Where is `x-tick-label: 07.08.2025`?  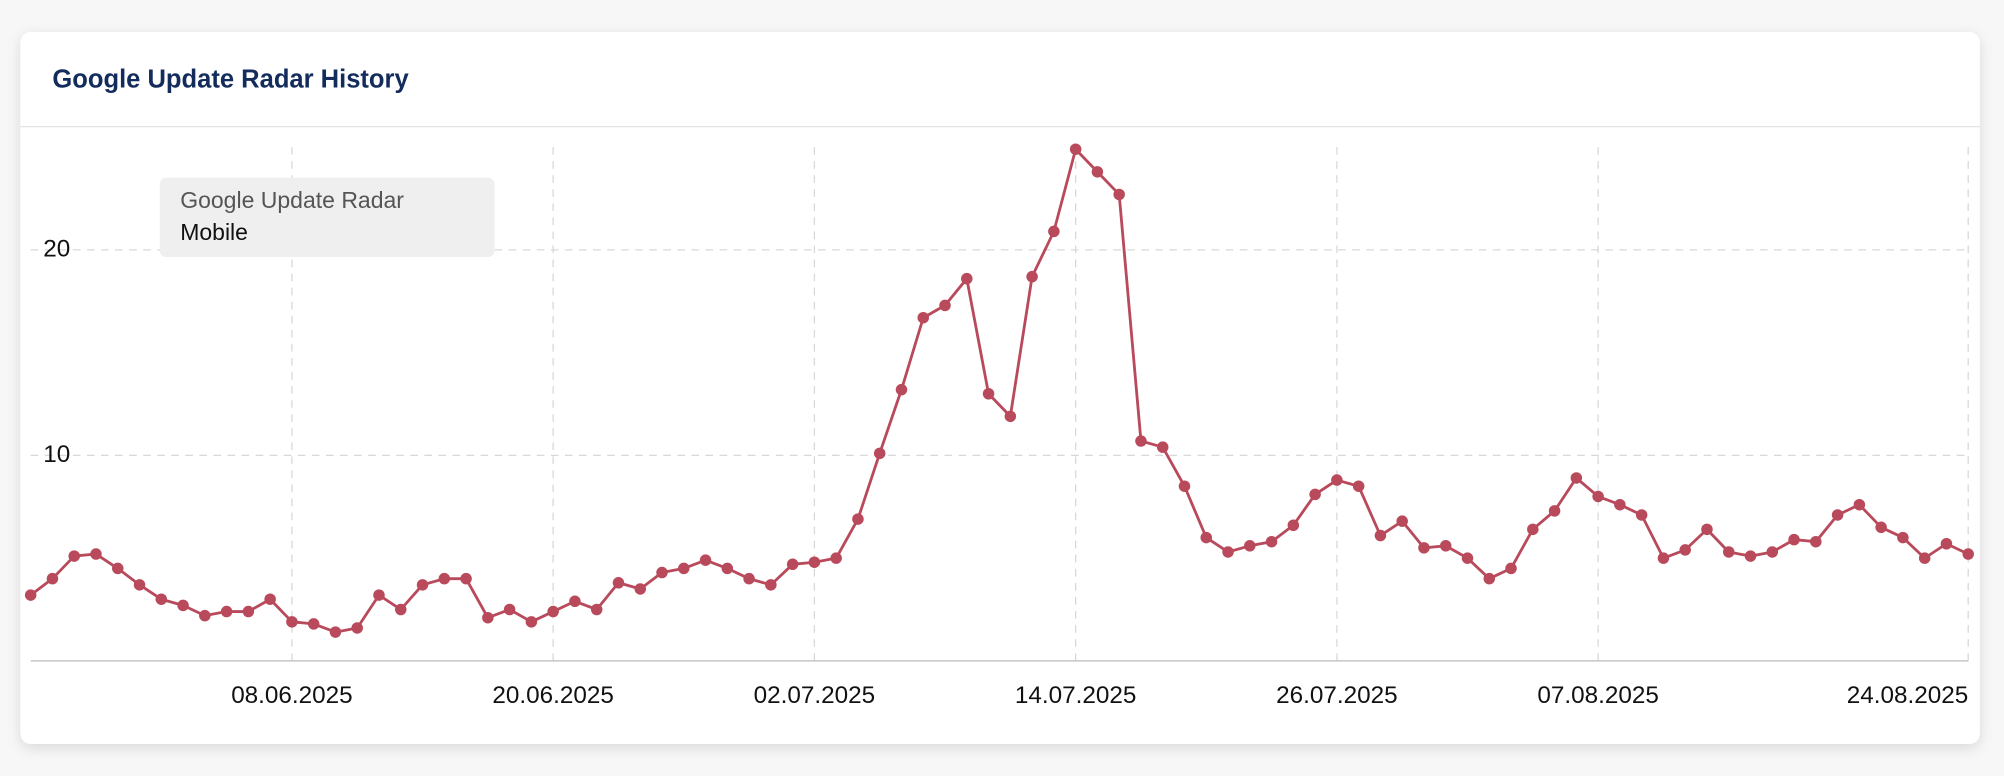 x-tick-label: 07.08.2025 is located at coordinates (1597, 695).